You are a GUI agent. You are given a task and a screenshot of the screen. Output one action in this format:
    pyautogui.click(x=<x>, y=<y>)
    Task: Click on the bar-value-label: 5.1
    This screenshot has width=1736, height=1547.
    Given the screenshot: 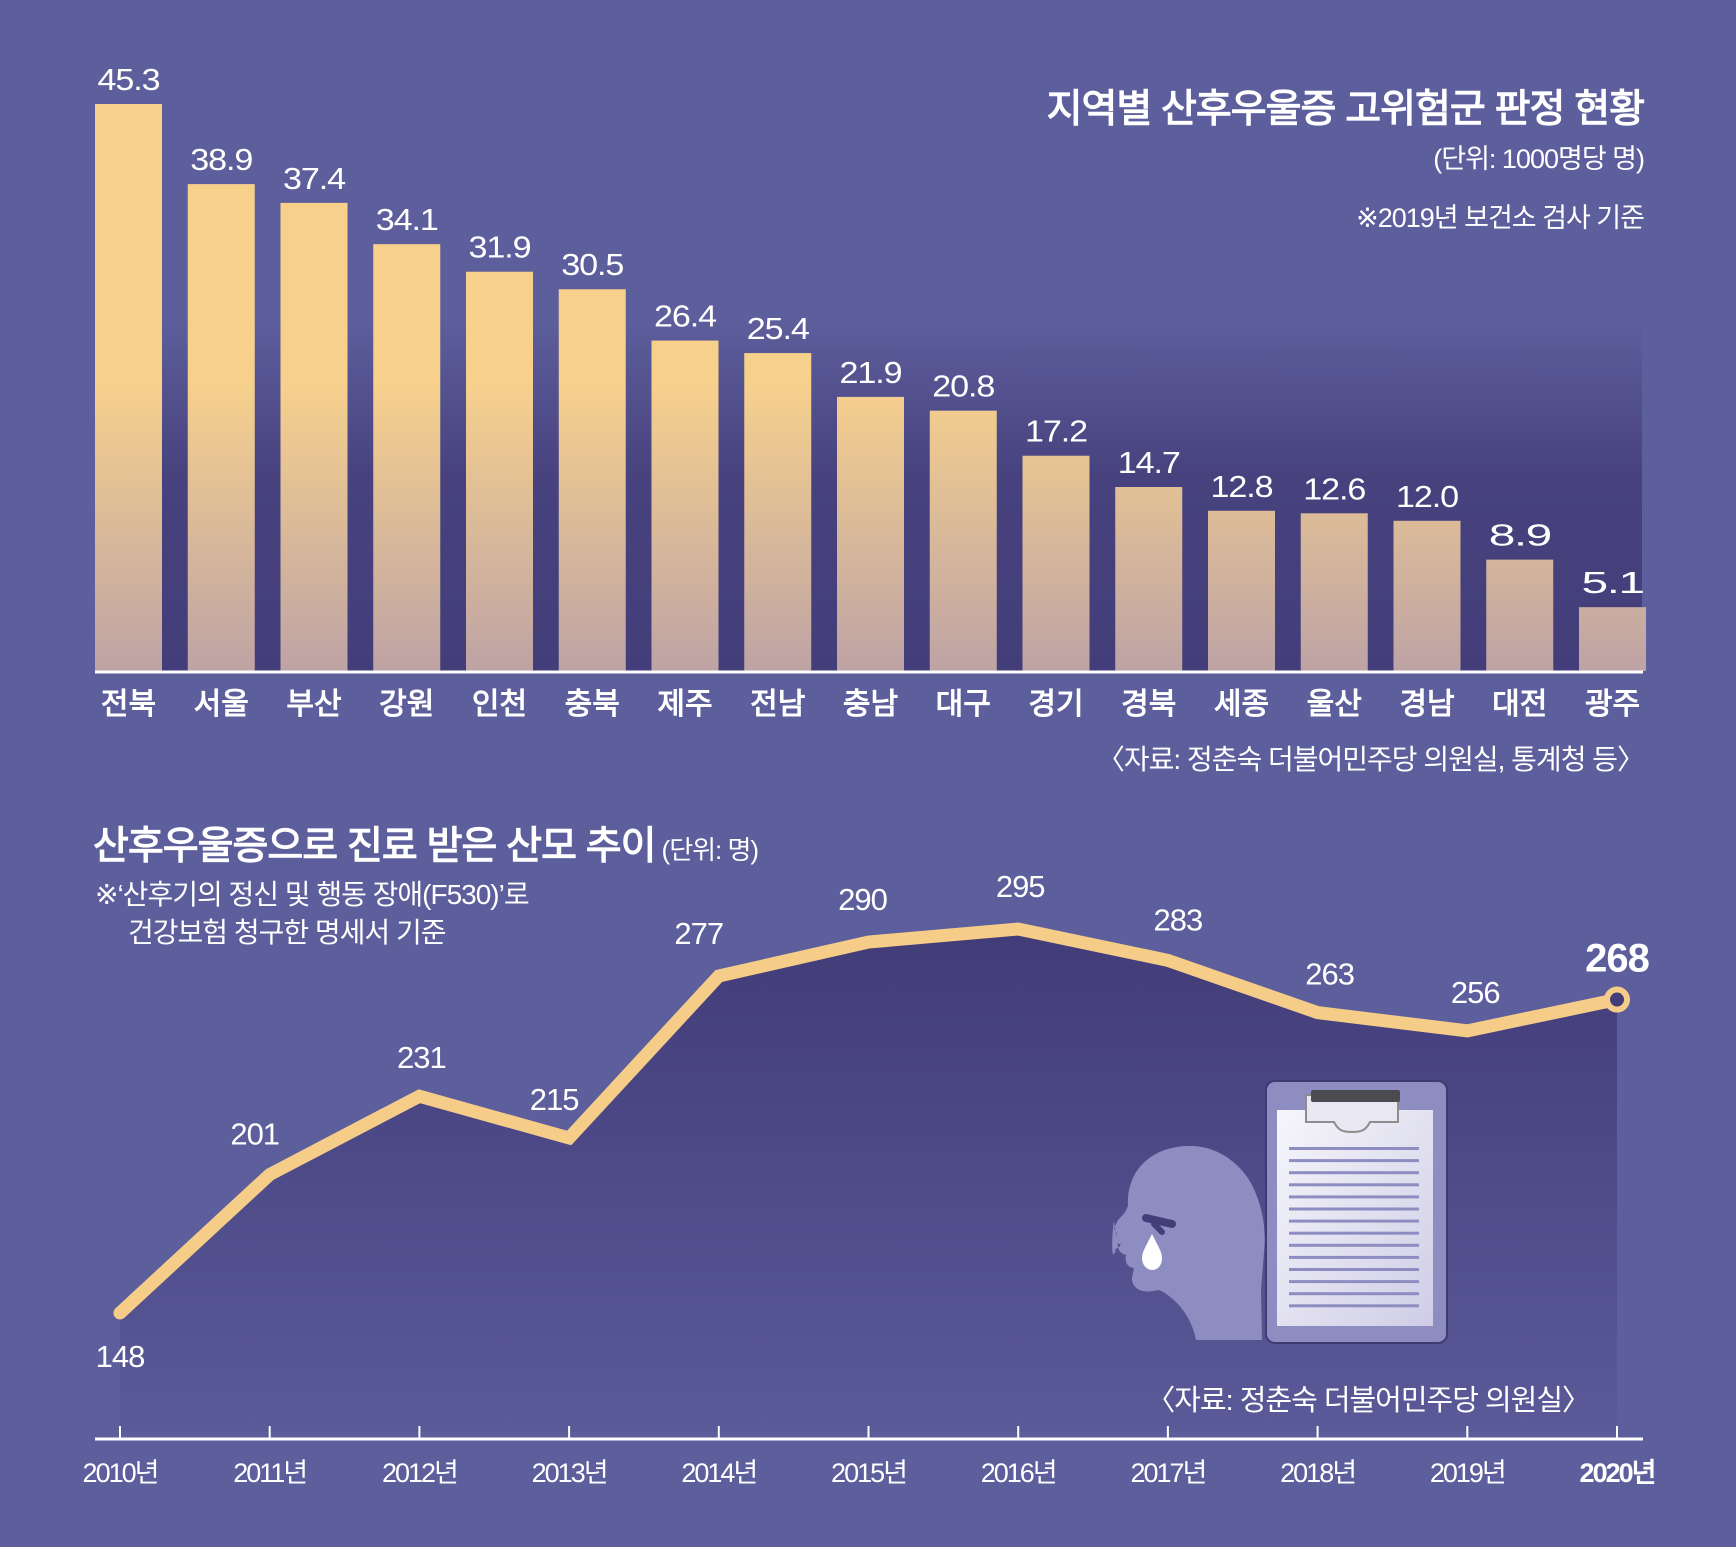 What is the action you would take?
    pyautogui.click(x=1613, y=582)
    